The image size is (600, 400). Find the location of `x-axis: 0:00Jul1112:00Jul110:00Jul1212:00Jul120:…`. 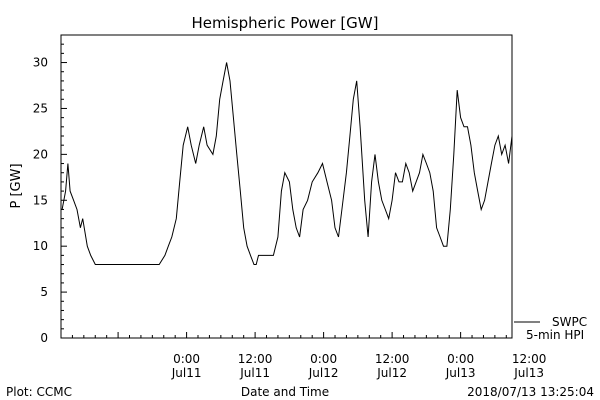

x-axis: 0:00Jul1112:00Jul110:00Jul1212:00Jul120:… is located at coordinates (303, 356).